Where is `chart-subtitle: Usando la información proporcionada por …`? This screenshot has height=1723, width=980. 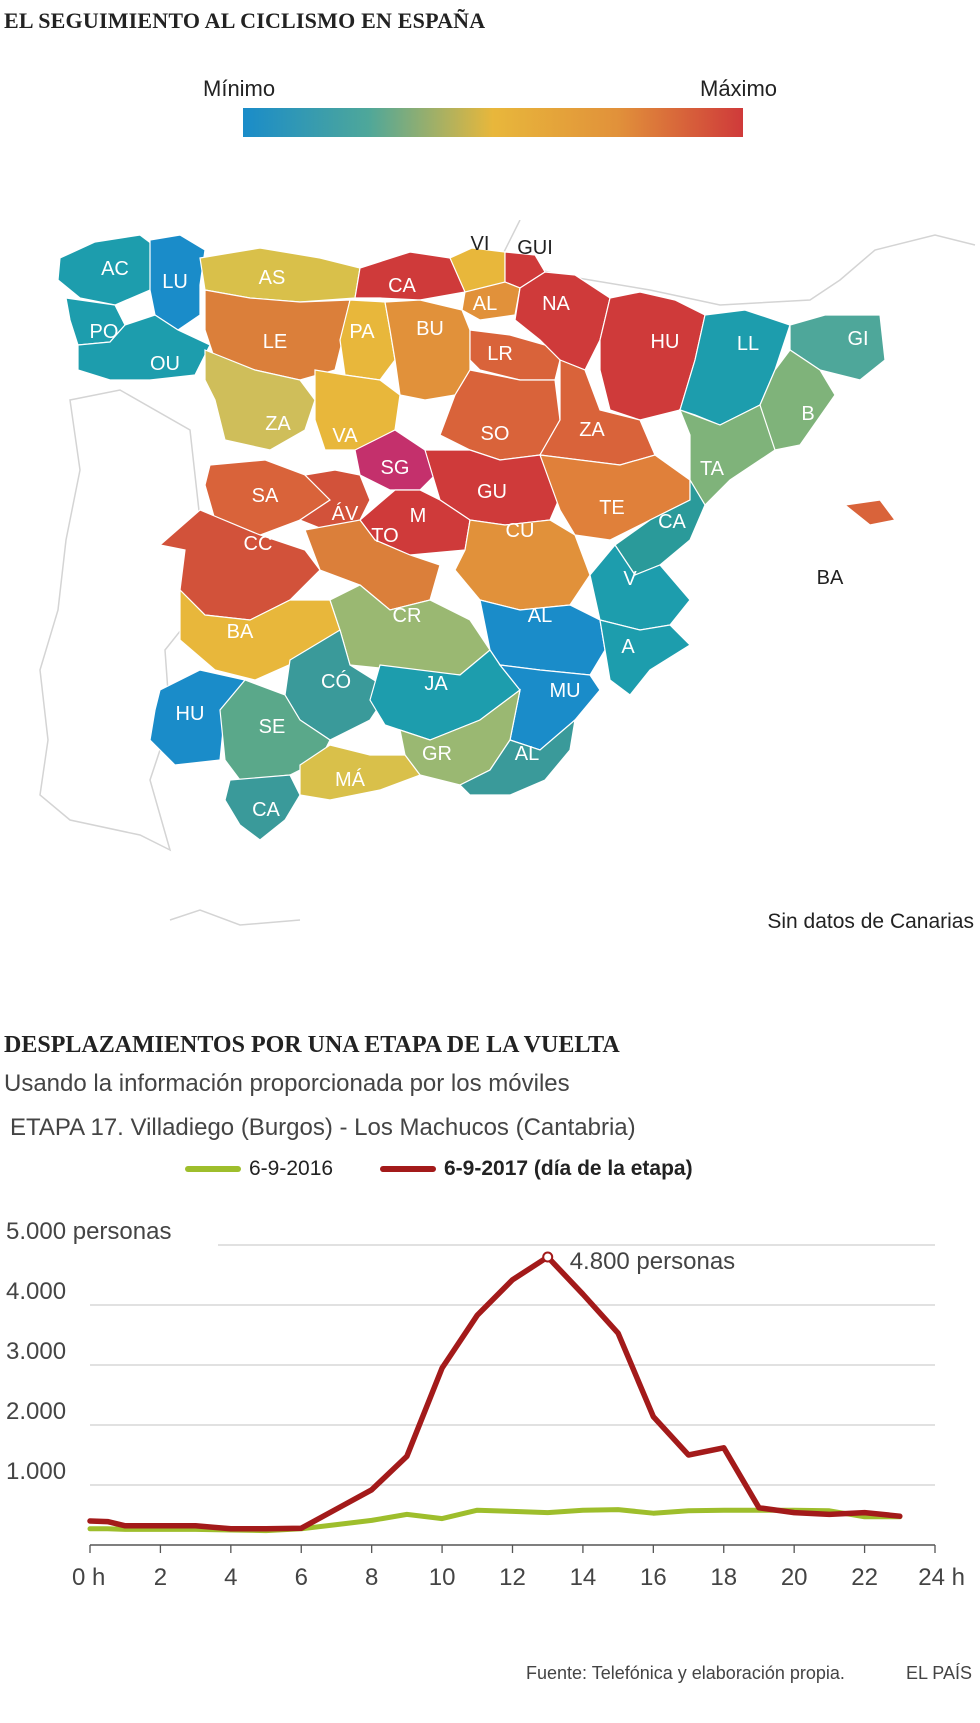 chart-subtitle: Usando la información proporcionada por … is located at coordinates (287, 1083).